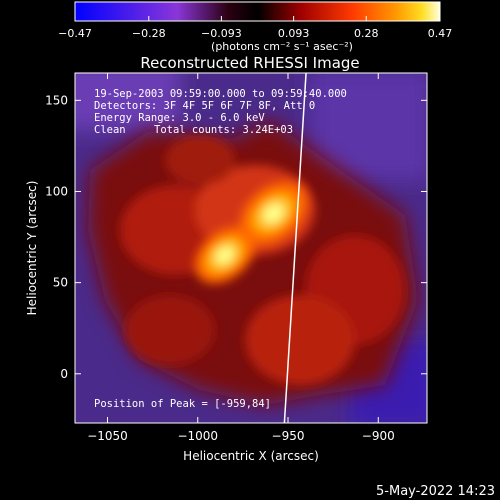 This screenshot has width=500, height=500. What do you see at coordinates (221, 33) in the screenshot?
I see `colorbar-tick-label: −0.093` at bounding box center [221, 33].